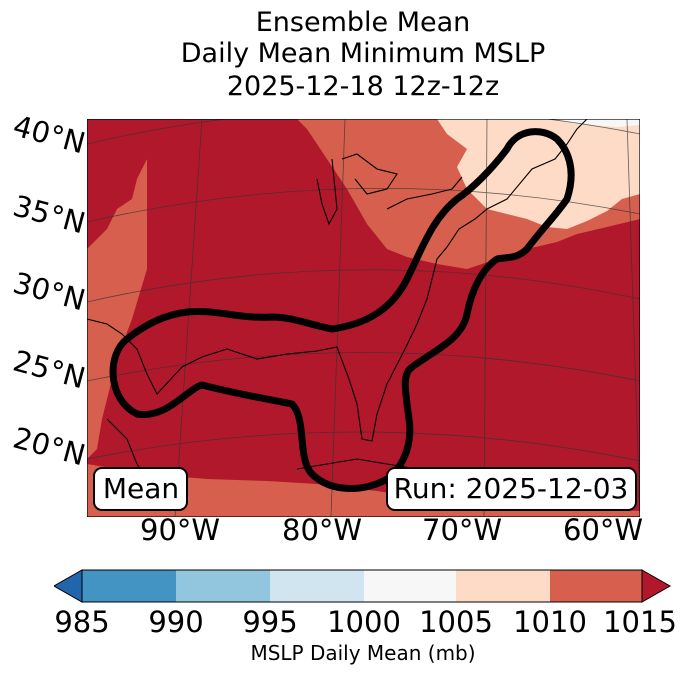 This screenshot has width=688, height=674. What do you see at coordinates (550, 622) in the screenshot?
I see `colorbar-tick-1010: 1010` at bounding box center [550, 622].